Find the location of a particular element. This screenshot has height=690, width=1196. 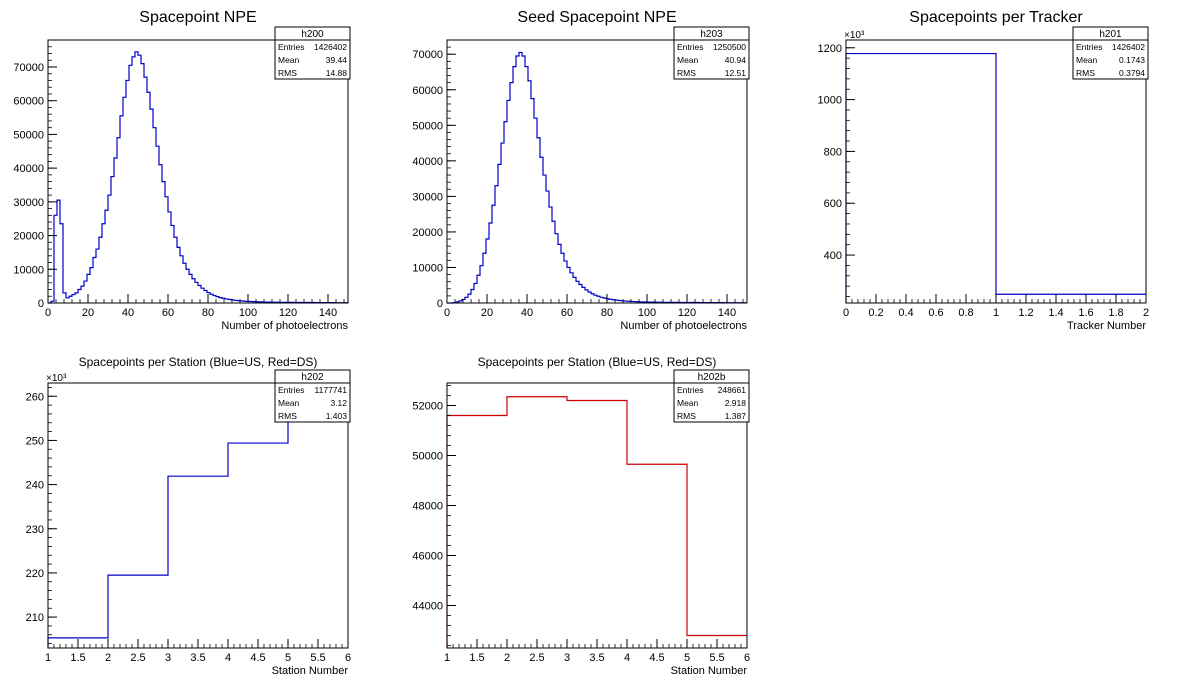

x-tick-label: 1.5 is located at coordinates (77, 658).